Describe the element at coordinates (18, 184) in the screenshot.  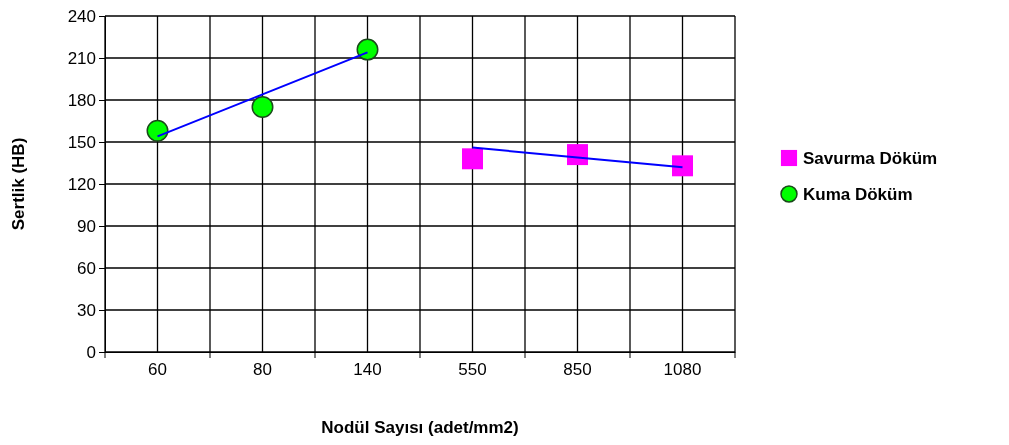
I see `y-axis-title: Sertlik (HB)` at that location.